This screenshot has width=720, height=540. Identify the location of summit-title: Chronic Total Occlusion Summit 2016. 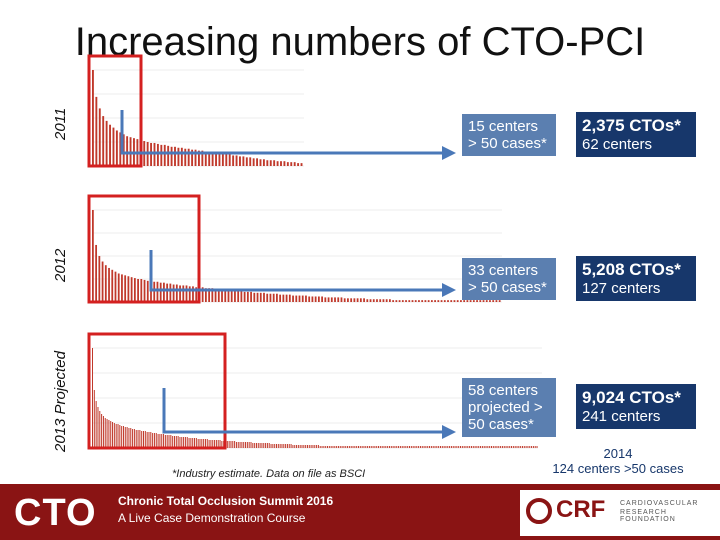
(226, 501).